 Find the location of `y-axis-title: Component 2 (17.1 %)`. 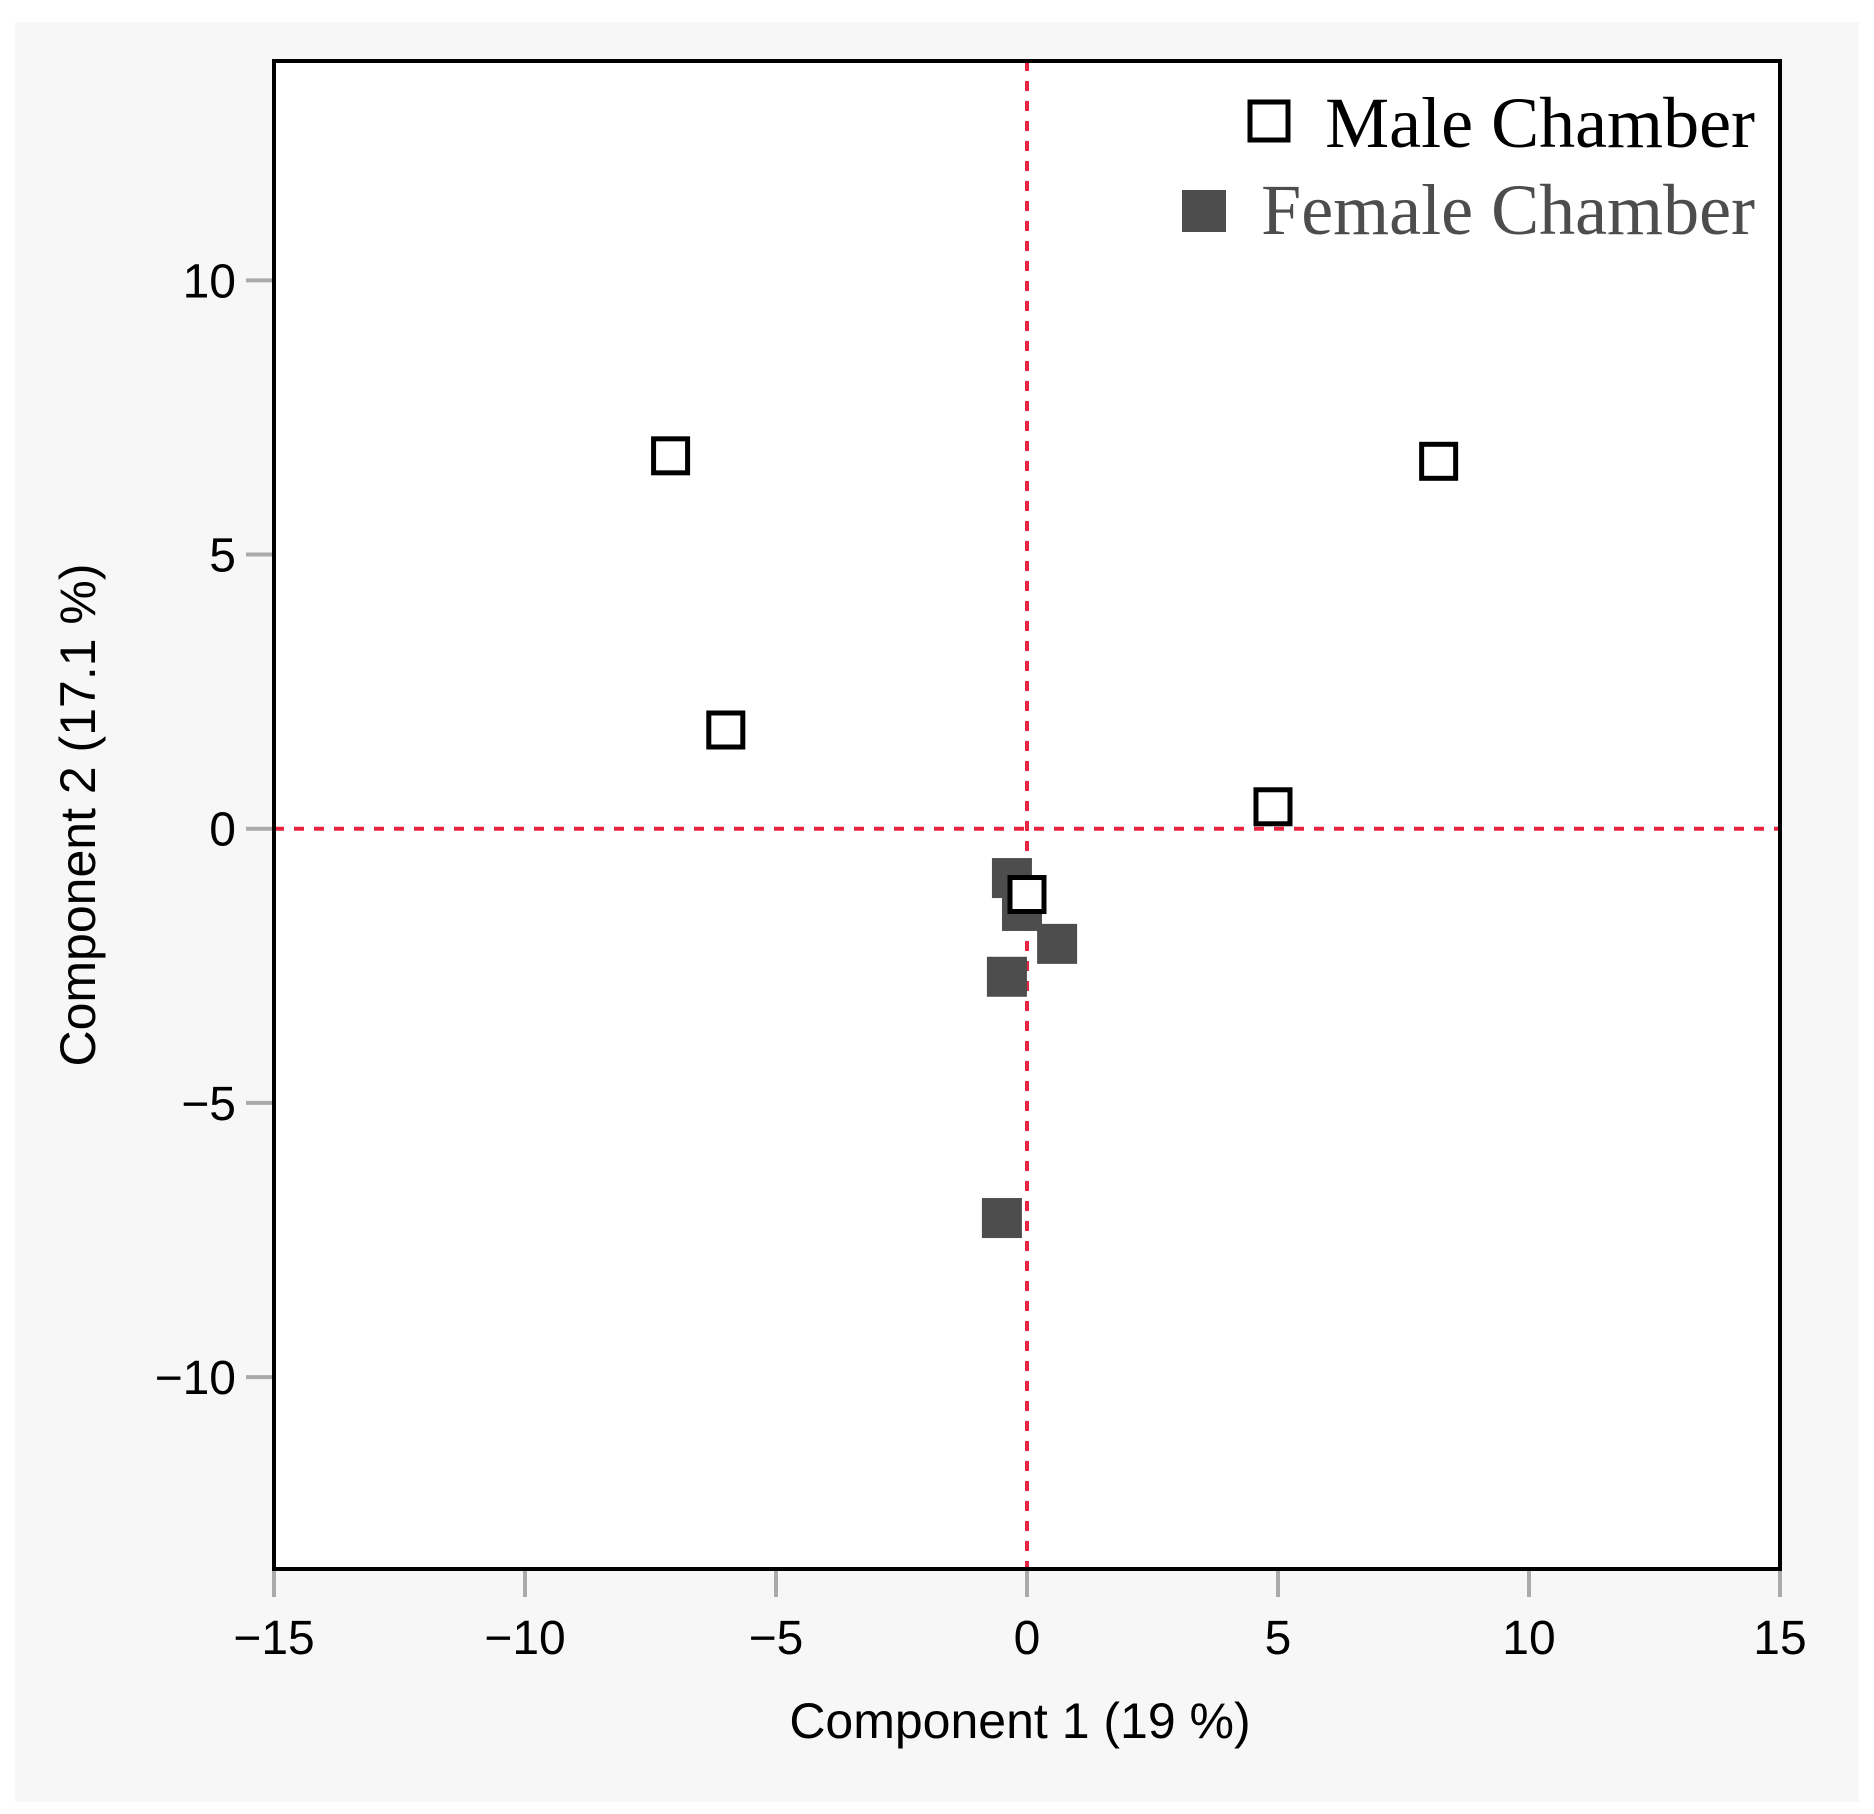

y-axis-title: Component 2 (17.1 %) is located at coordinates (78, 814).